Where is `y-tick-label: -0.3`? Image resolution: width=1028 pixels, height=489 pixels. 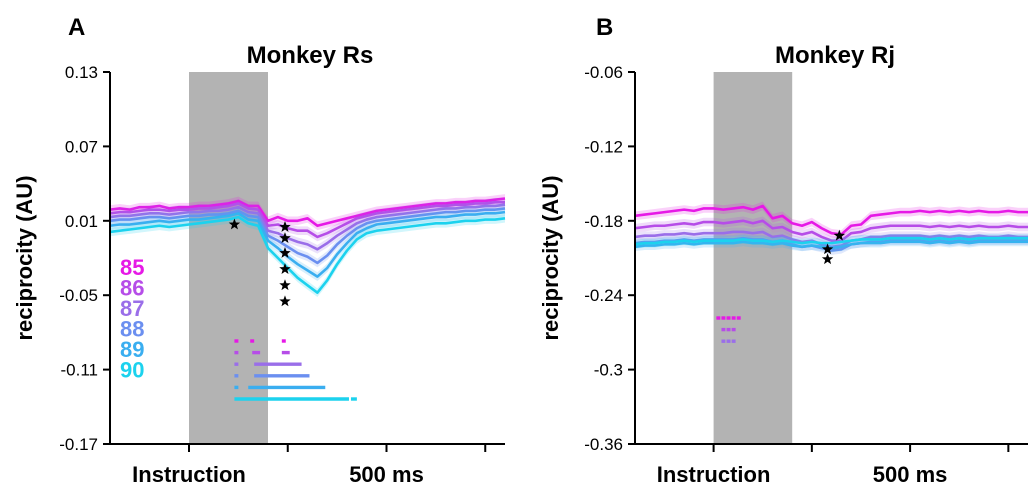
y-tick-label: -0.3 is located at coordinates (608, 370).